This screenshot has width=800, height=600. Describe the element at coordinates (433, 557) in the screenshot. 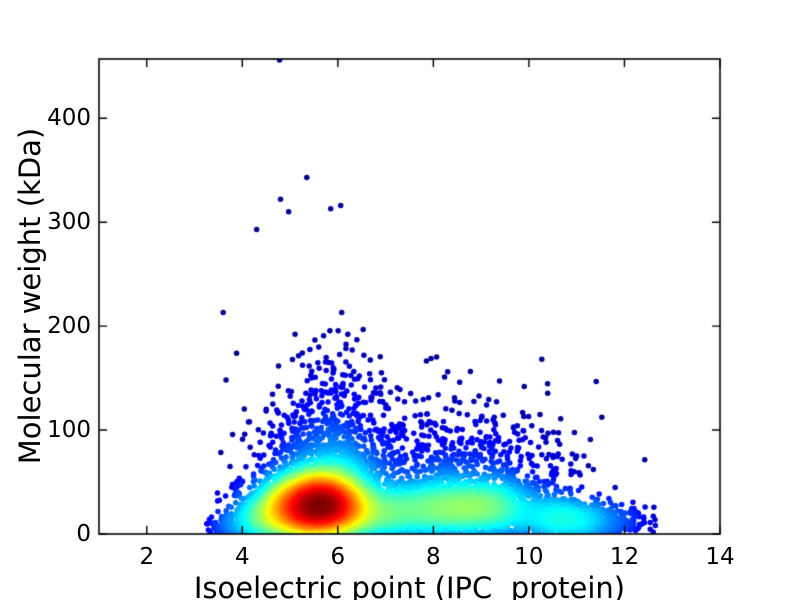

I see `x-tick-label: 8` at that location.